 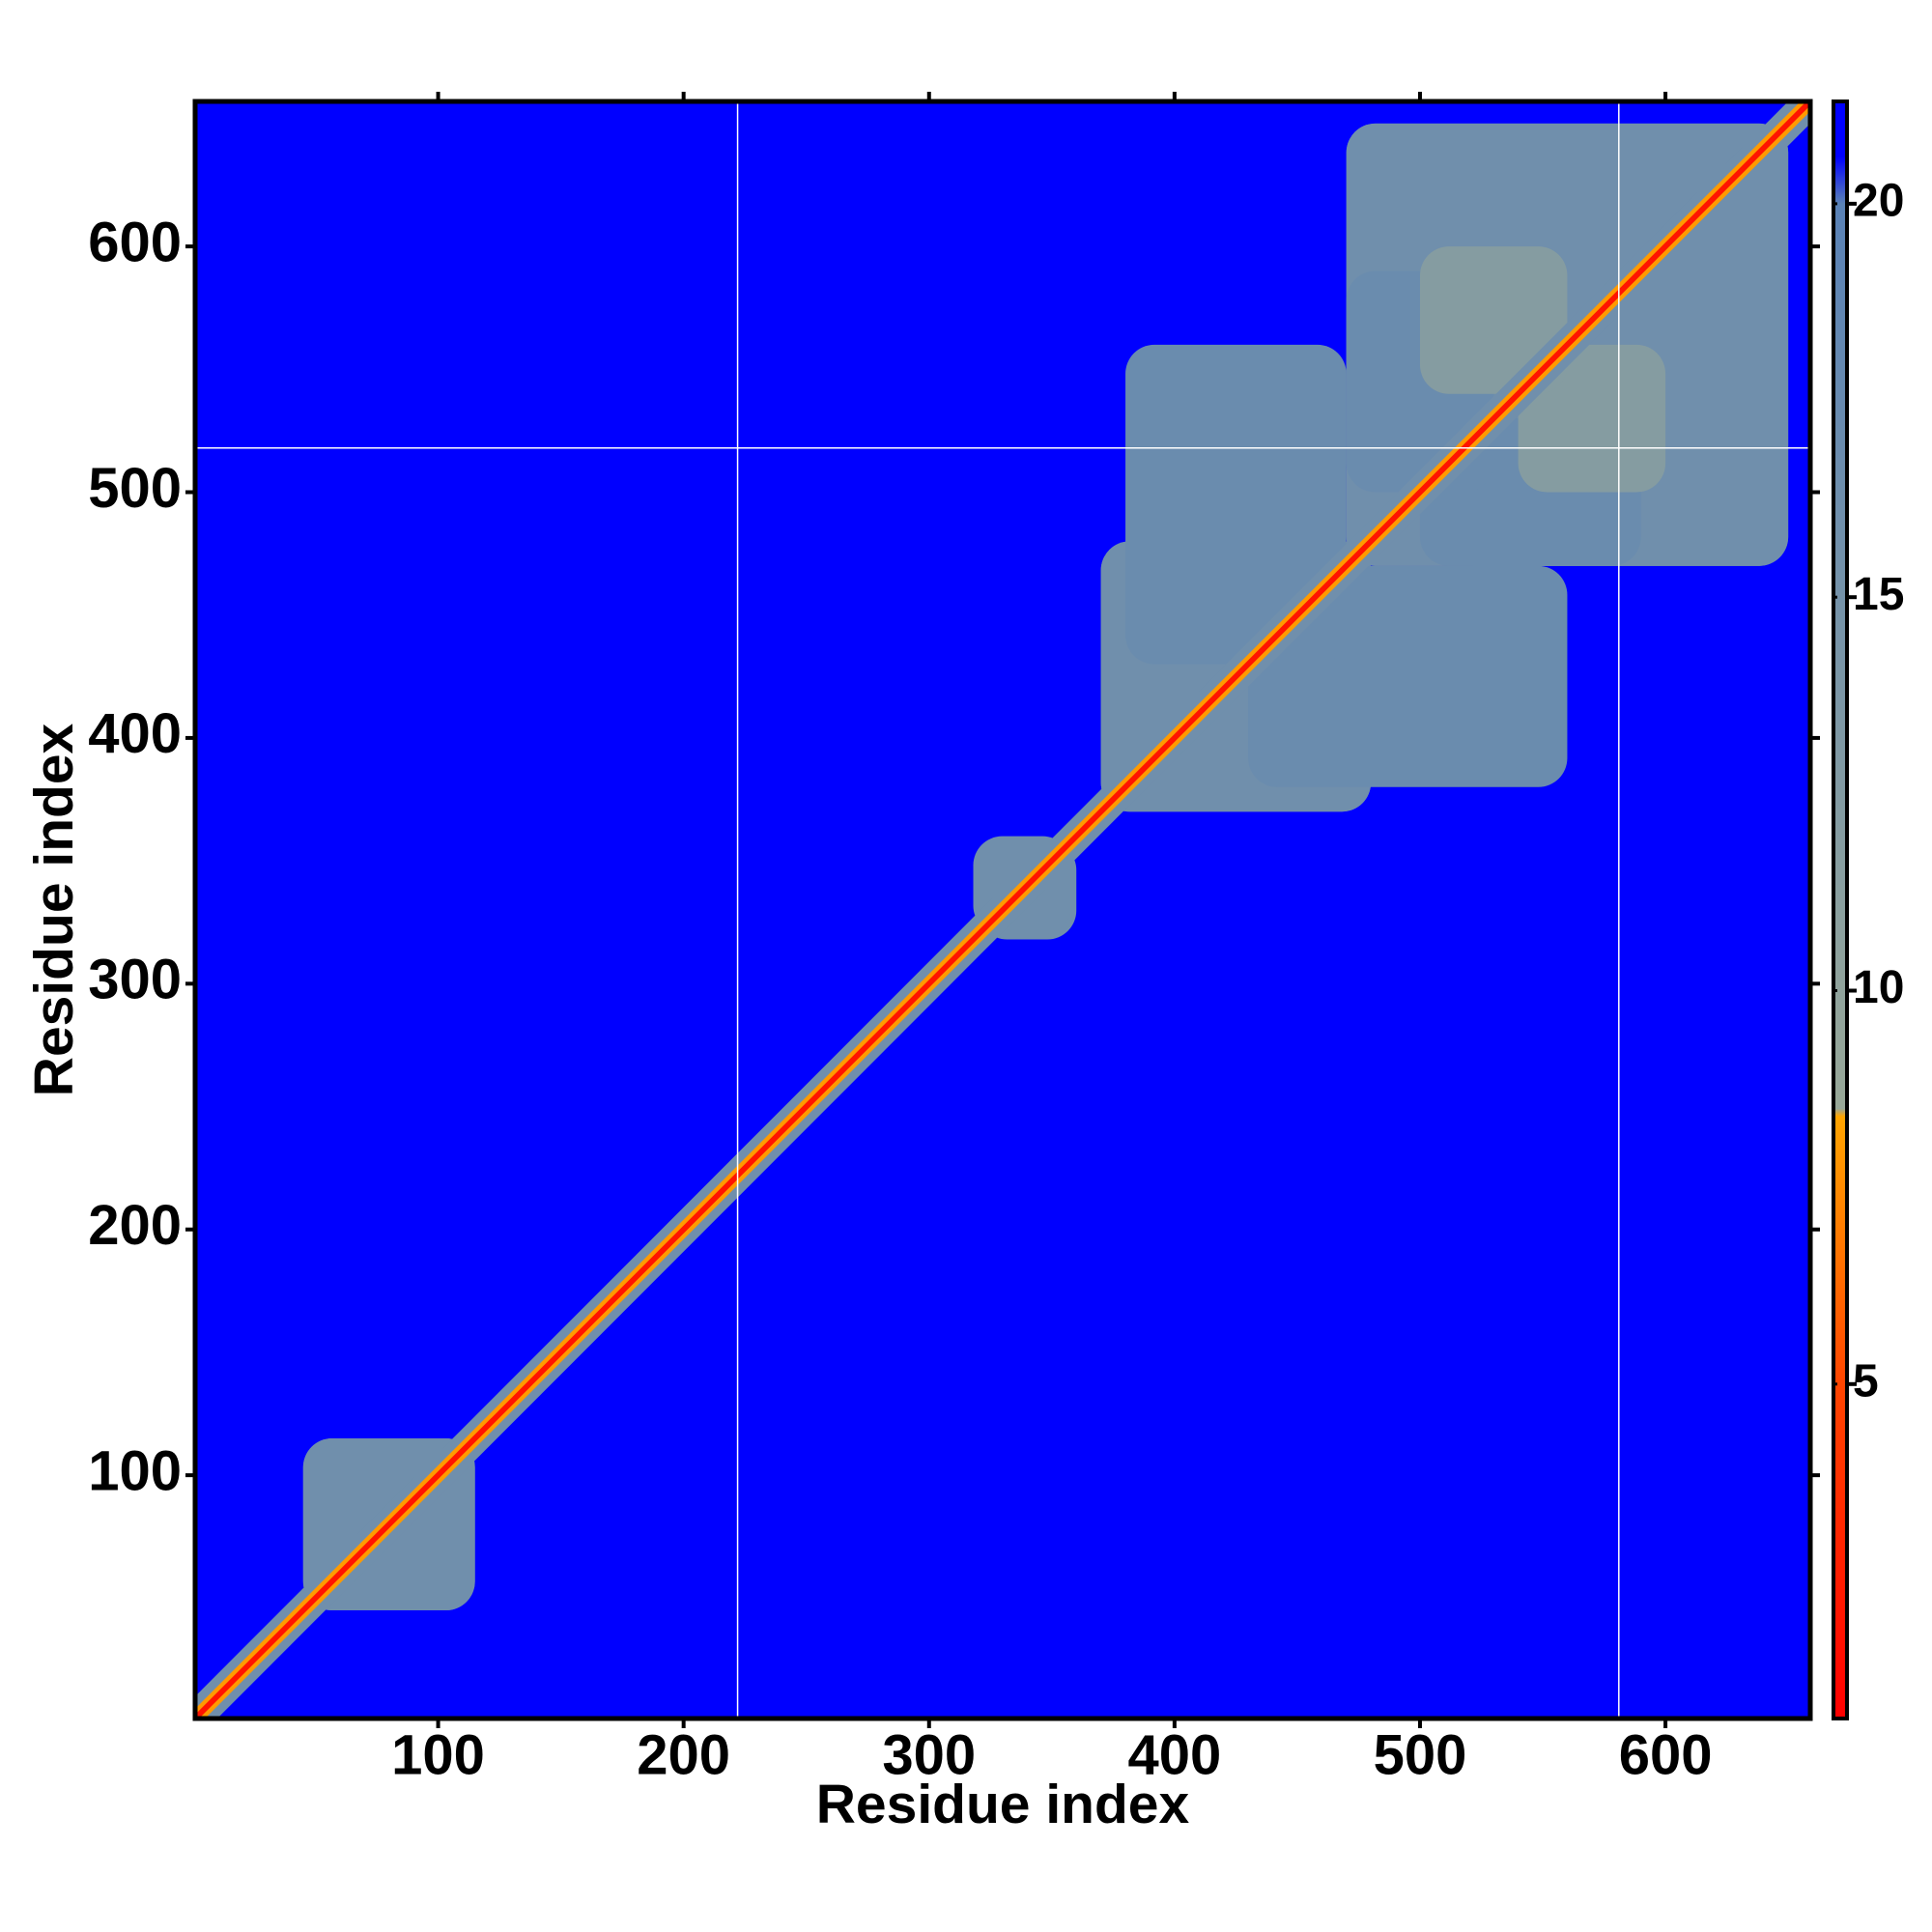 I want to click on x-axis-title: Residue index, so click(x=1003, y=1804).